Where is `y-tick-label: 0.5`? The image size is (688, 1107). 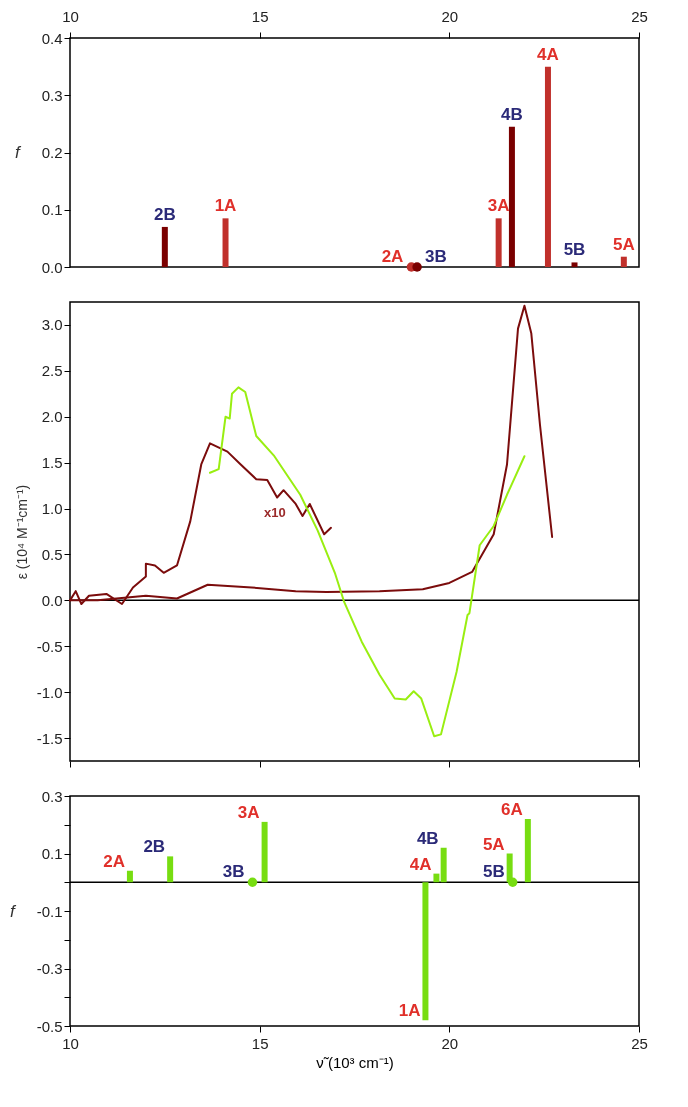
y-tick-label: 0.5 is located at coordinates (52, 554).